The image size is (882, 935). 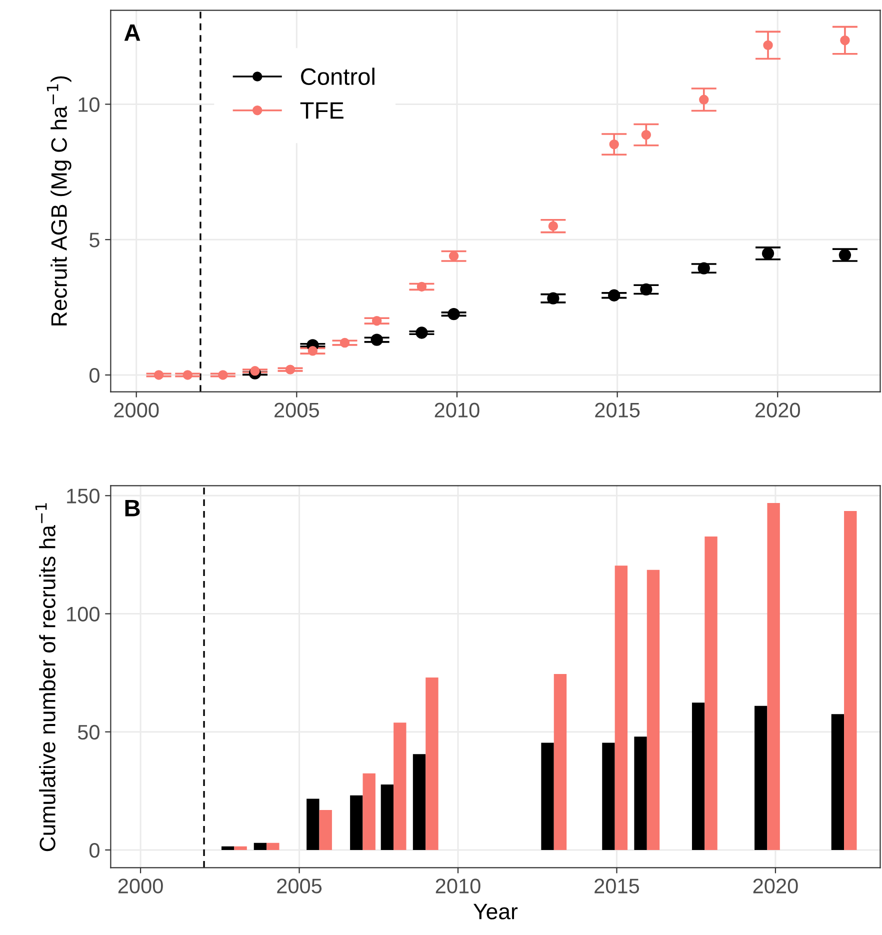 I want to click on legend-label: TFE, so click(x=322, y=110).